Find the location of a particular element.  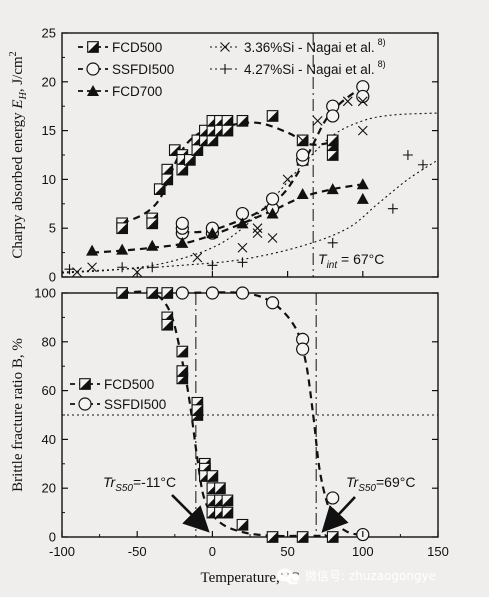

legend-marker-x is located at coordinates (225, 47).